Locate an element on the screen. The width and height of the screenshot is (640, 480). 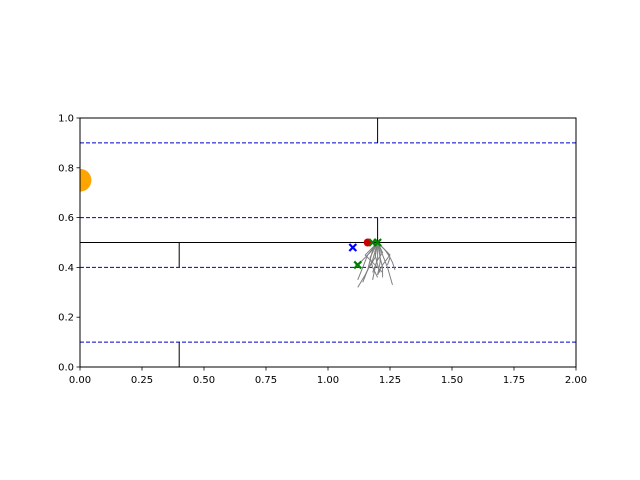
x-tick-label: 0.50 is located at coordinates (204, 380).